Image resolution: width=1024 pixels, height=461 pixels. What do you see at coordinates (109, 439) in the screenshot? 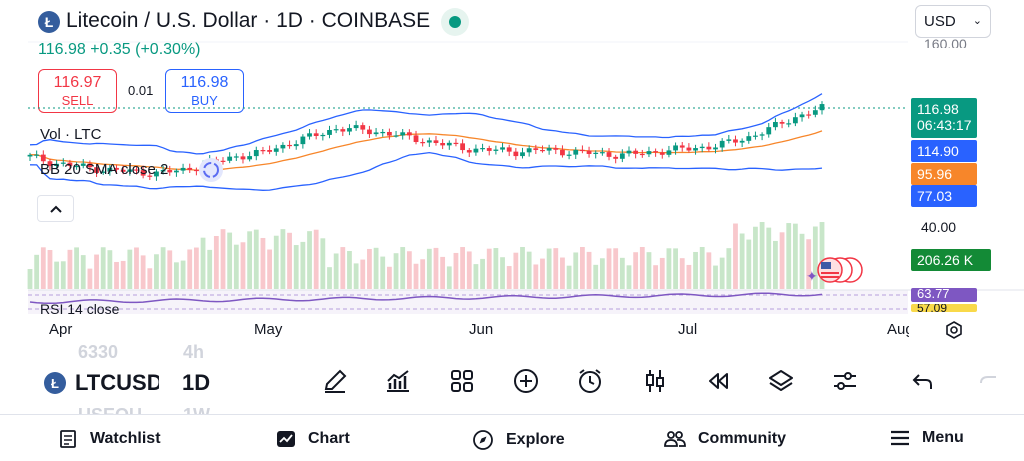
I see `nav-watchlist: Watchlist` at bounding box center [109, 439].